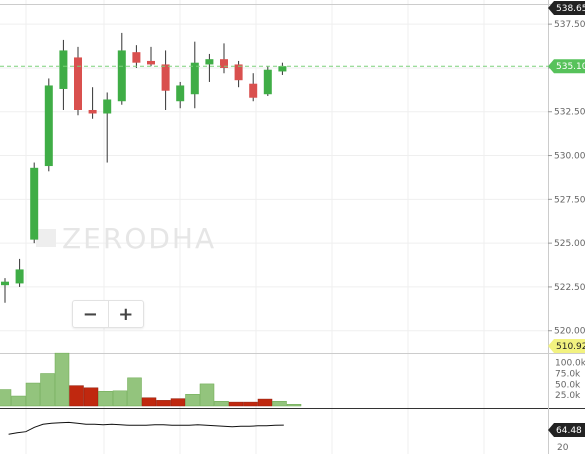 The height and width of the screenshot is (454, 585). What do you see at coordinates (563, 448) in the screenshot?
I see `indicator-tick-label: 20` at bounding box center [563, 448].